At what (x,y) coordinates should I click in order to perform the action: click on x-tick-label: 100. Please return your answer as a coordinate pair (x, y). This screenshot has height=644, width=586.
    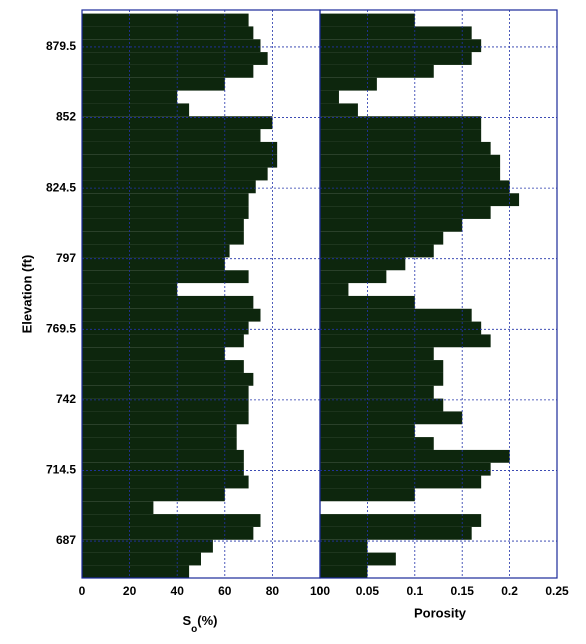
    Looking at the image, I should click on (320, 591).